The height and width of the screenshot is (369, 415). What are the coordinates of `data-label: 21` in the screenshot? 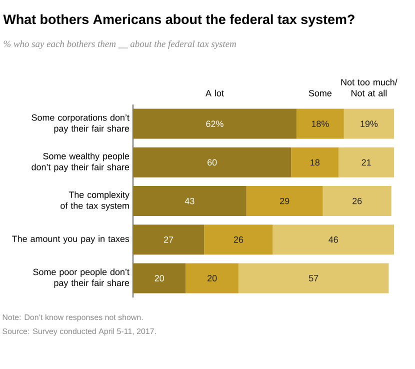 It's located at (366, 162).